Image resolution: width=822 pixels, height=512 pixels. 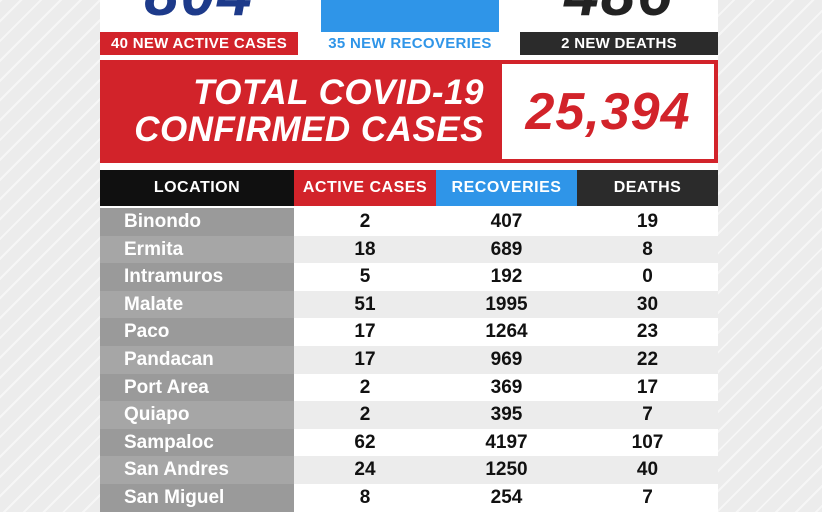 What do you see at coordinates (647, 359) in the screenshot?
I see `cell-deaths: 22` at bounding box center [647, 359].